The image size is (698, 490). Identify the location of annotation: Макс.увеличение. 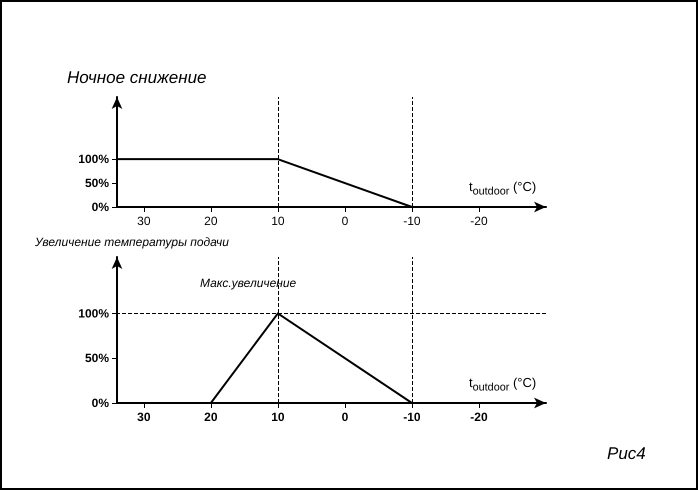
(248, 283).